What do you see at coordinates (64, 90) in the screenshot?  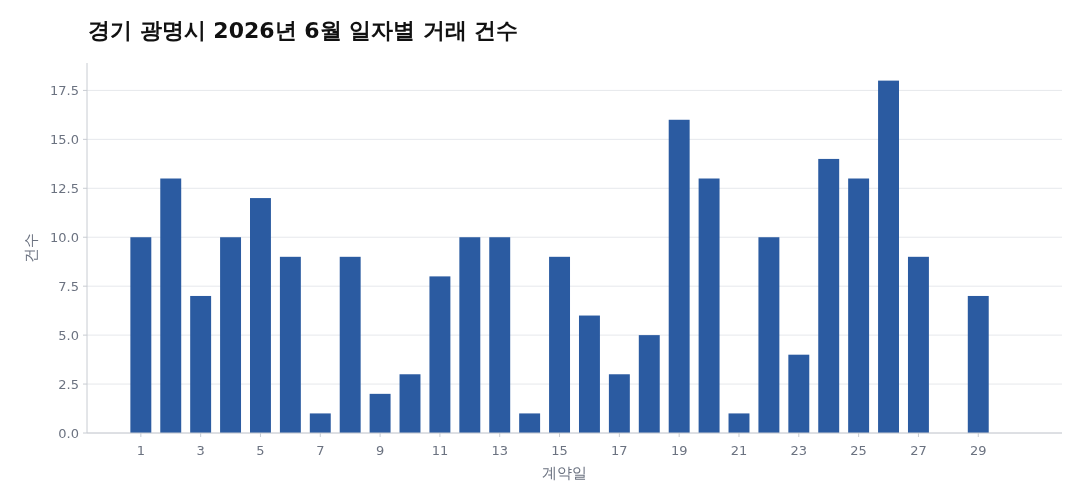 I see `y-tick-label: 17.5` at bounding box center [64, 90].